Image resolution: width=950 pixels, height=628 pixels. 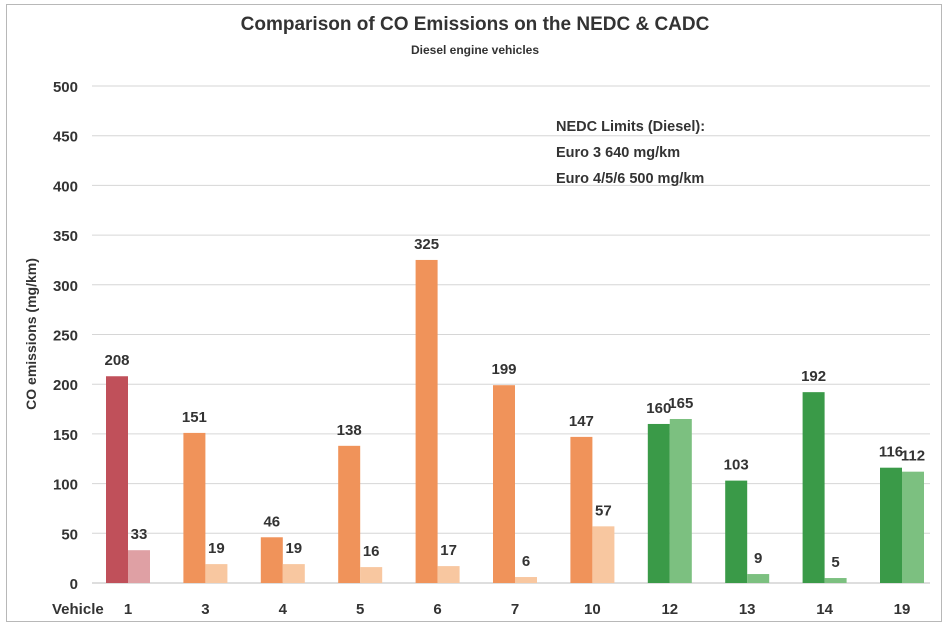 What do you see at coordinates (824, 609) in the screenshot?
I see `x-tick-label: 14` at bounding box center [824, 609].